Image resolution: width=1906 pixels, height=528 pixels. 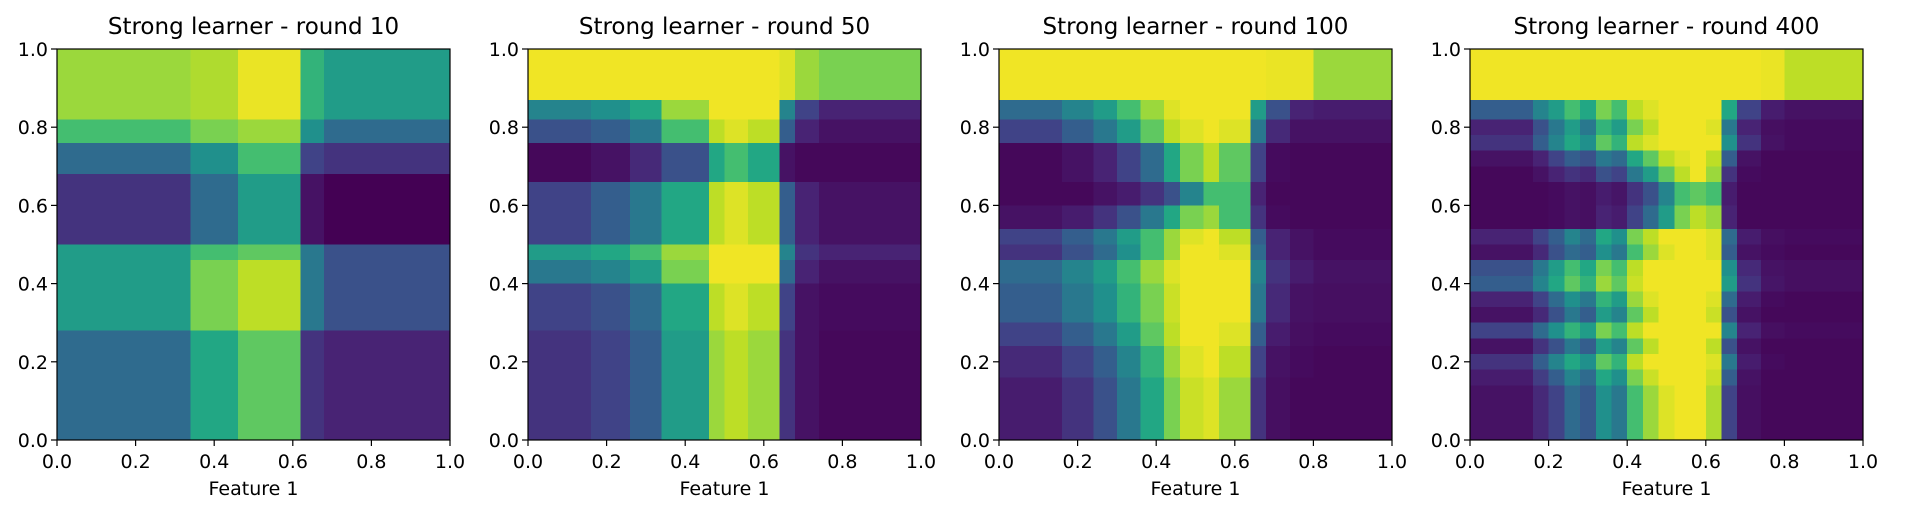 What do you see at coordinates (33, 363) in the screenshot?
I see `y-tick-label: 0.2` at bounding box center [33, 363].